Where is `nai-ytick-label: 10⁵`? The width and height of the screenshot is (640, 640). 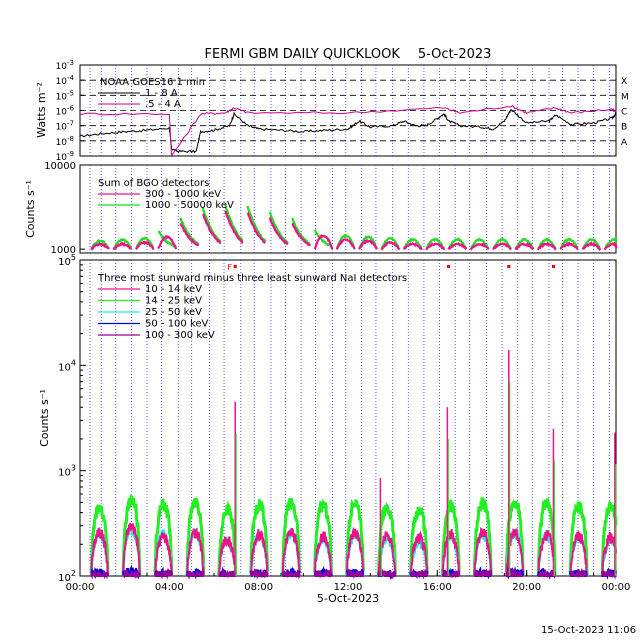
nai-ytick-label: 10⁵ is located at coordinates (67, 260).